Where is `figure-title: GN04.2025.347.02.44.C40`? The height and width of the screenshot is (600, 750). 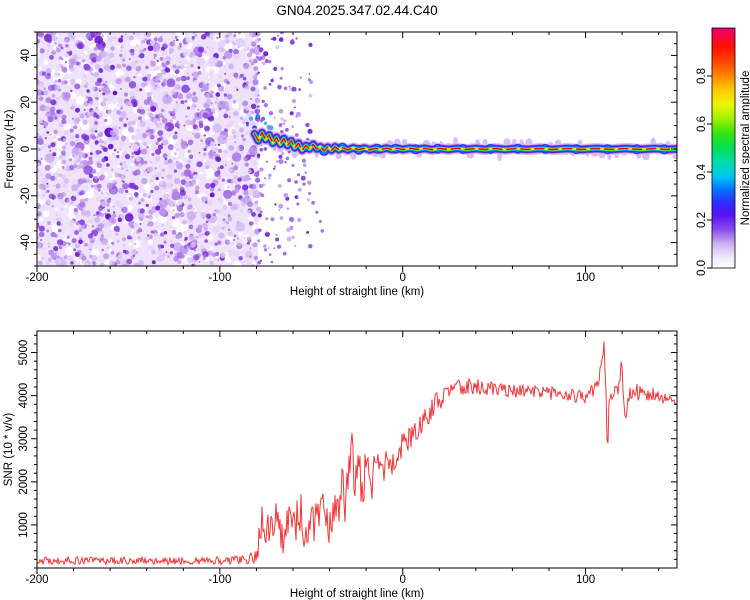 figure-title: GN04.2025.347.02.44.C40 is located at coordinates (357, 10).